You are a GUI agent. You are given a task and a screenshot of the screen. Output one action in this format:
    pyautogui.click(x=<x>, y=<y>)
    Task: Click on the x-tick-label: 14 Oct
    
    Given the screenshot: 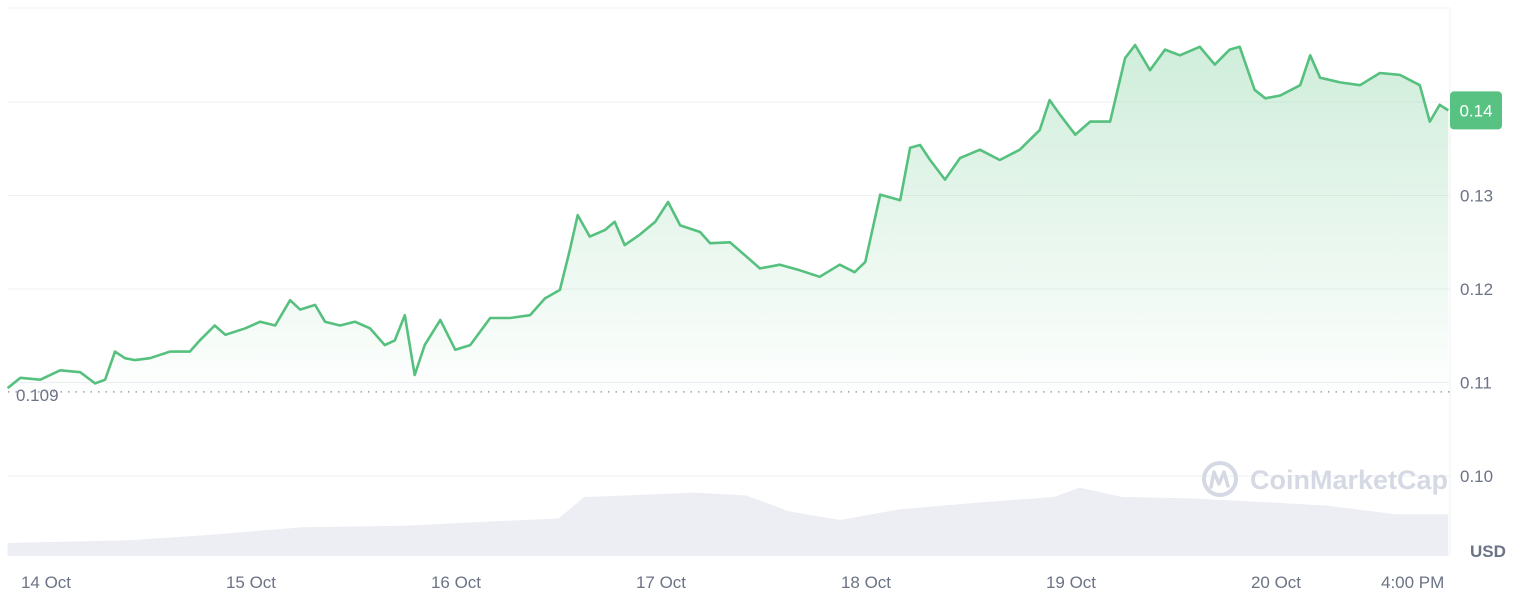 What is the action you would take?
    pyautogui.click(x=46, y=582)
    